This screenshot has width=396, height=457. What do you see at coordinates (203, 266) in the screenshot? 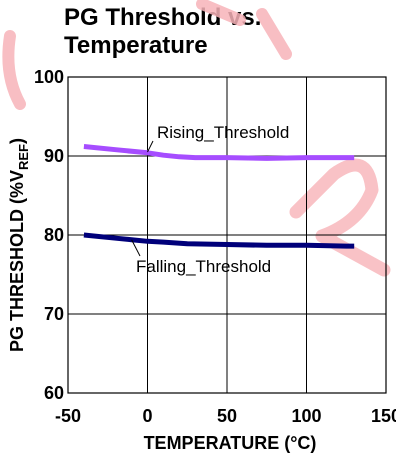
I see `series-label-falling: Falling_Threshold` at bounding box center [203, 266].